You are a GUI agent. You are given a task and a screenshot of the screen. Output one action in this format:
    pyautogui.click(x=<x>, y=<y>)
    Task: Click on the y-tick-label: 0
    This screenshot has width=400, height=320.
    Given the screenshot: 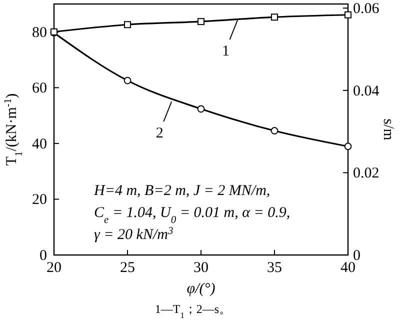 What is the action you would take?
    pyautogui.click(x=43, y=256)
    